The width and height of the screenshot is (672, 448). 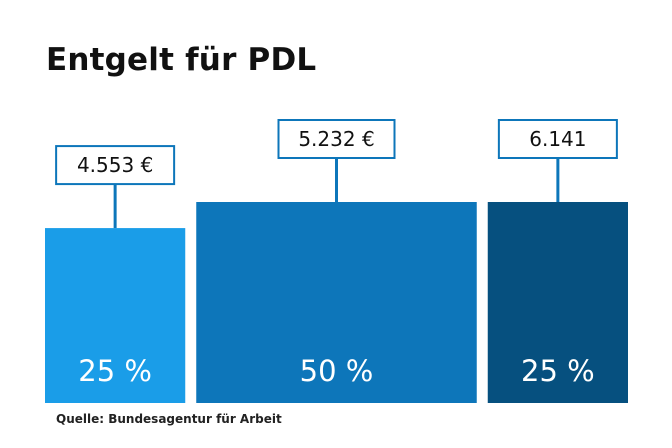 What do you see at coordinates (337, 371) in the screenshot?
I see `share-label-2: 50 %` at bounding box center [337, 371].